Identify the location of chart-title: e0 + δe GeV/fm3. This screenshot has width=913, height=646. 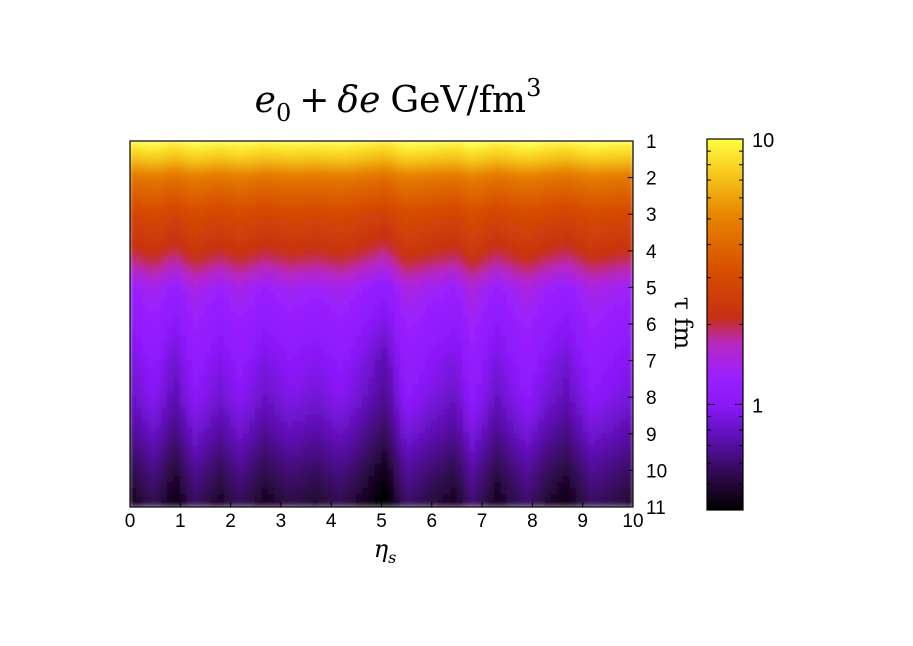
(398, 100).